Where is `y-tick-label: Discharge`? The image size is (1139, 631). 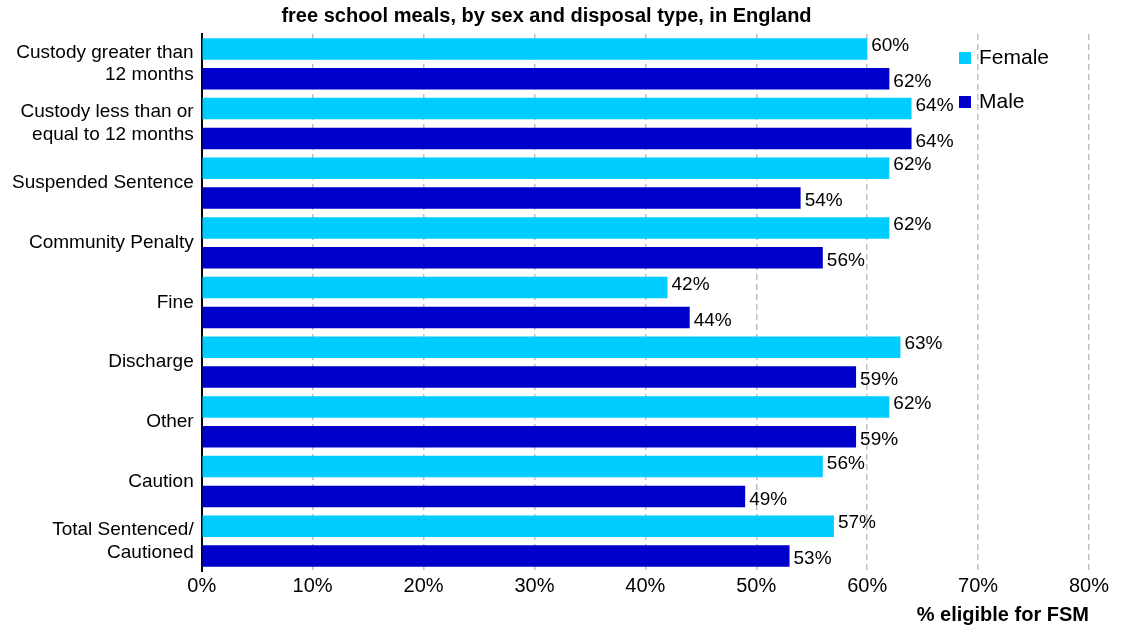
y-tick-label: Discharge is located at coordinates (151, 361).